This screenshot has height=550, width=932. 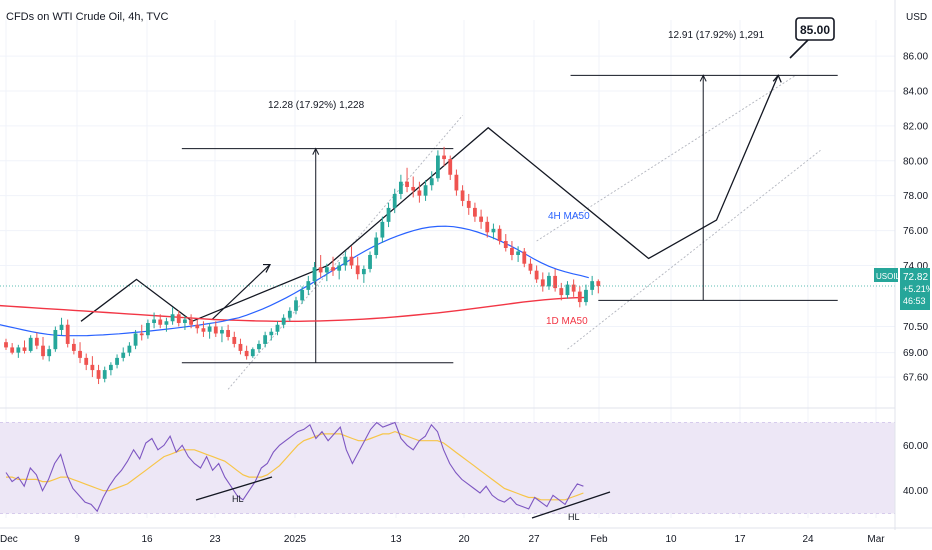 What do you see at coordinates (812, 38) in the screenshot?
I see `target-callout` at bounding box center [812, 38].